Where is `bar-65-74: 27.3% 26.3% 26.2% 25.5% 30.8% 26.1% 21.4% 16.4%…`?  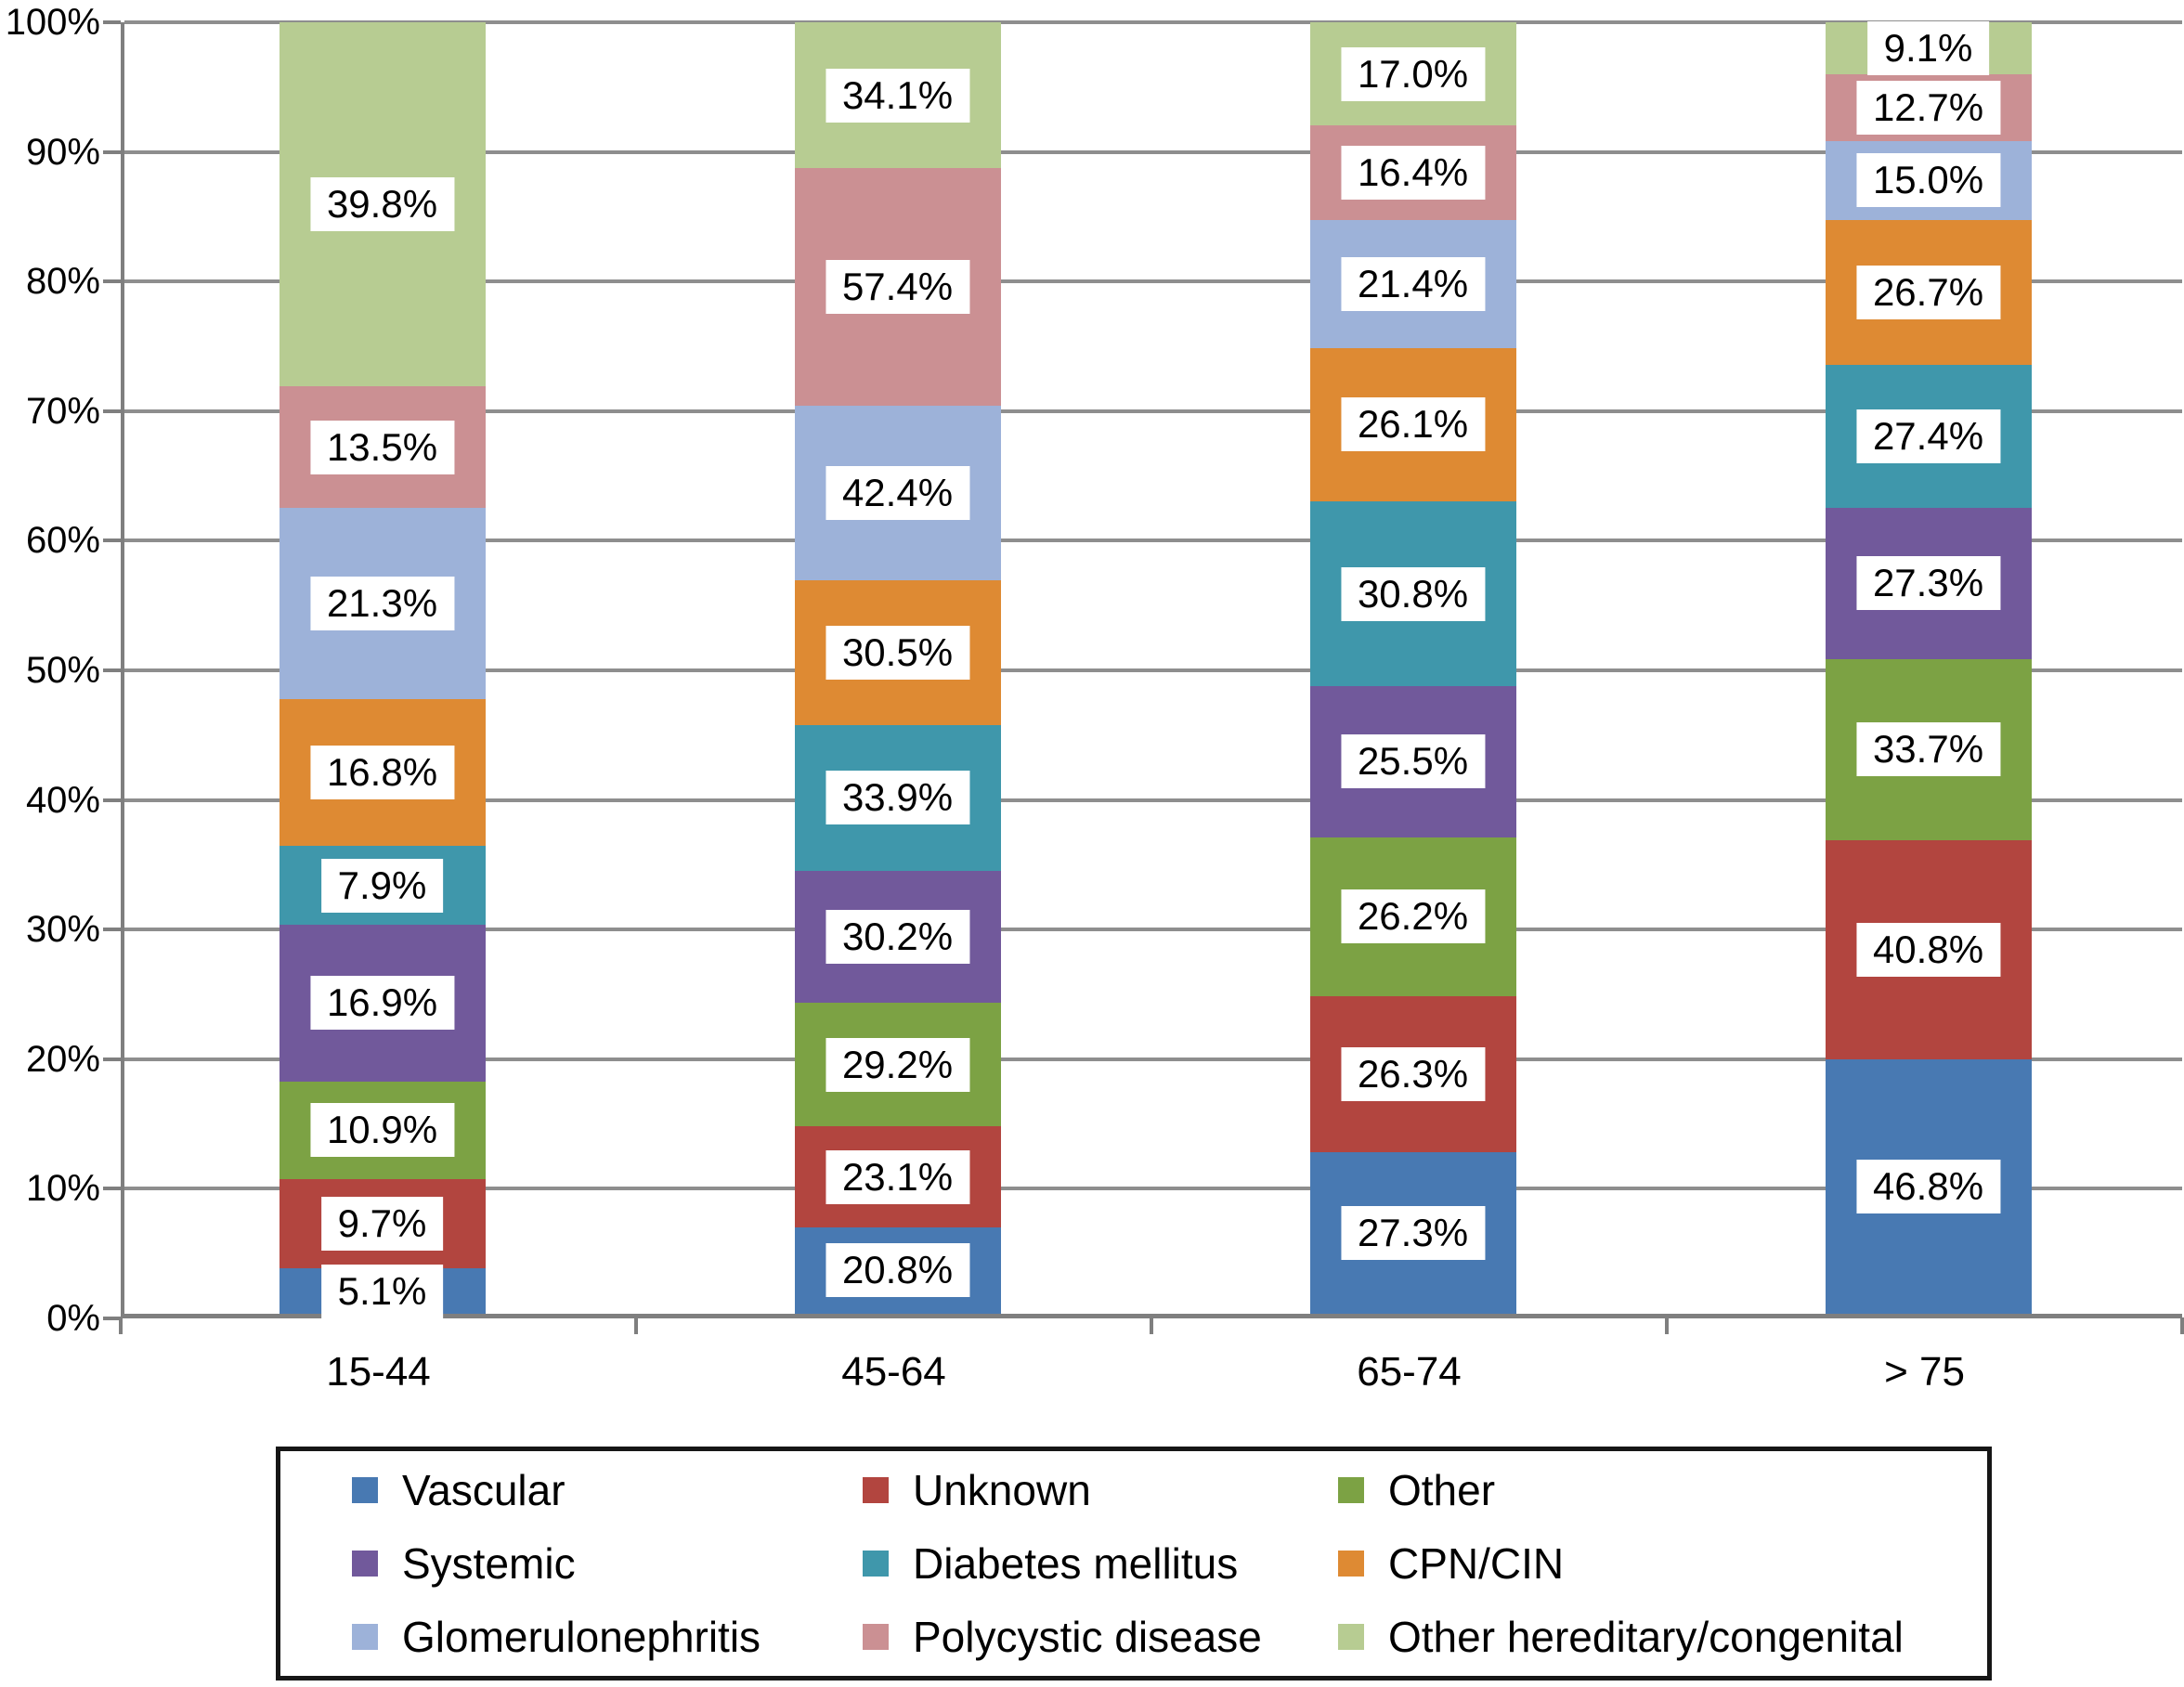 bar-65-74: 27.3% 26.3% 26.2% 25.5% 30.8% 26.1% 21.4% 16.4%… is located at coordinates (1412, 668).